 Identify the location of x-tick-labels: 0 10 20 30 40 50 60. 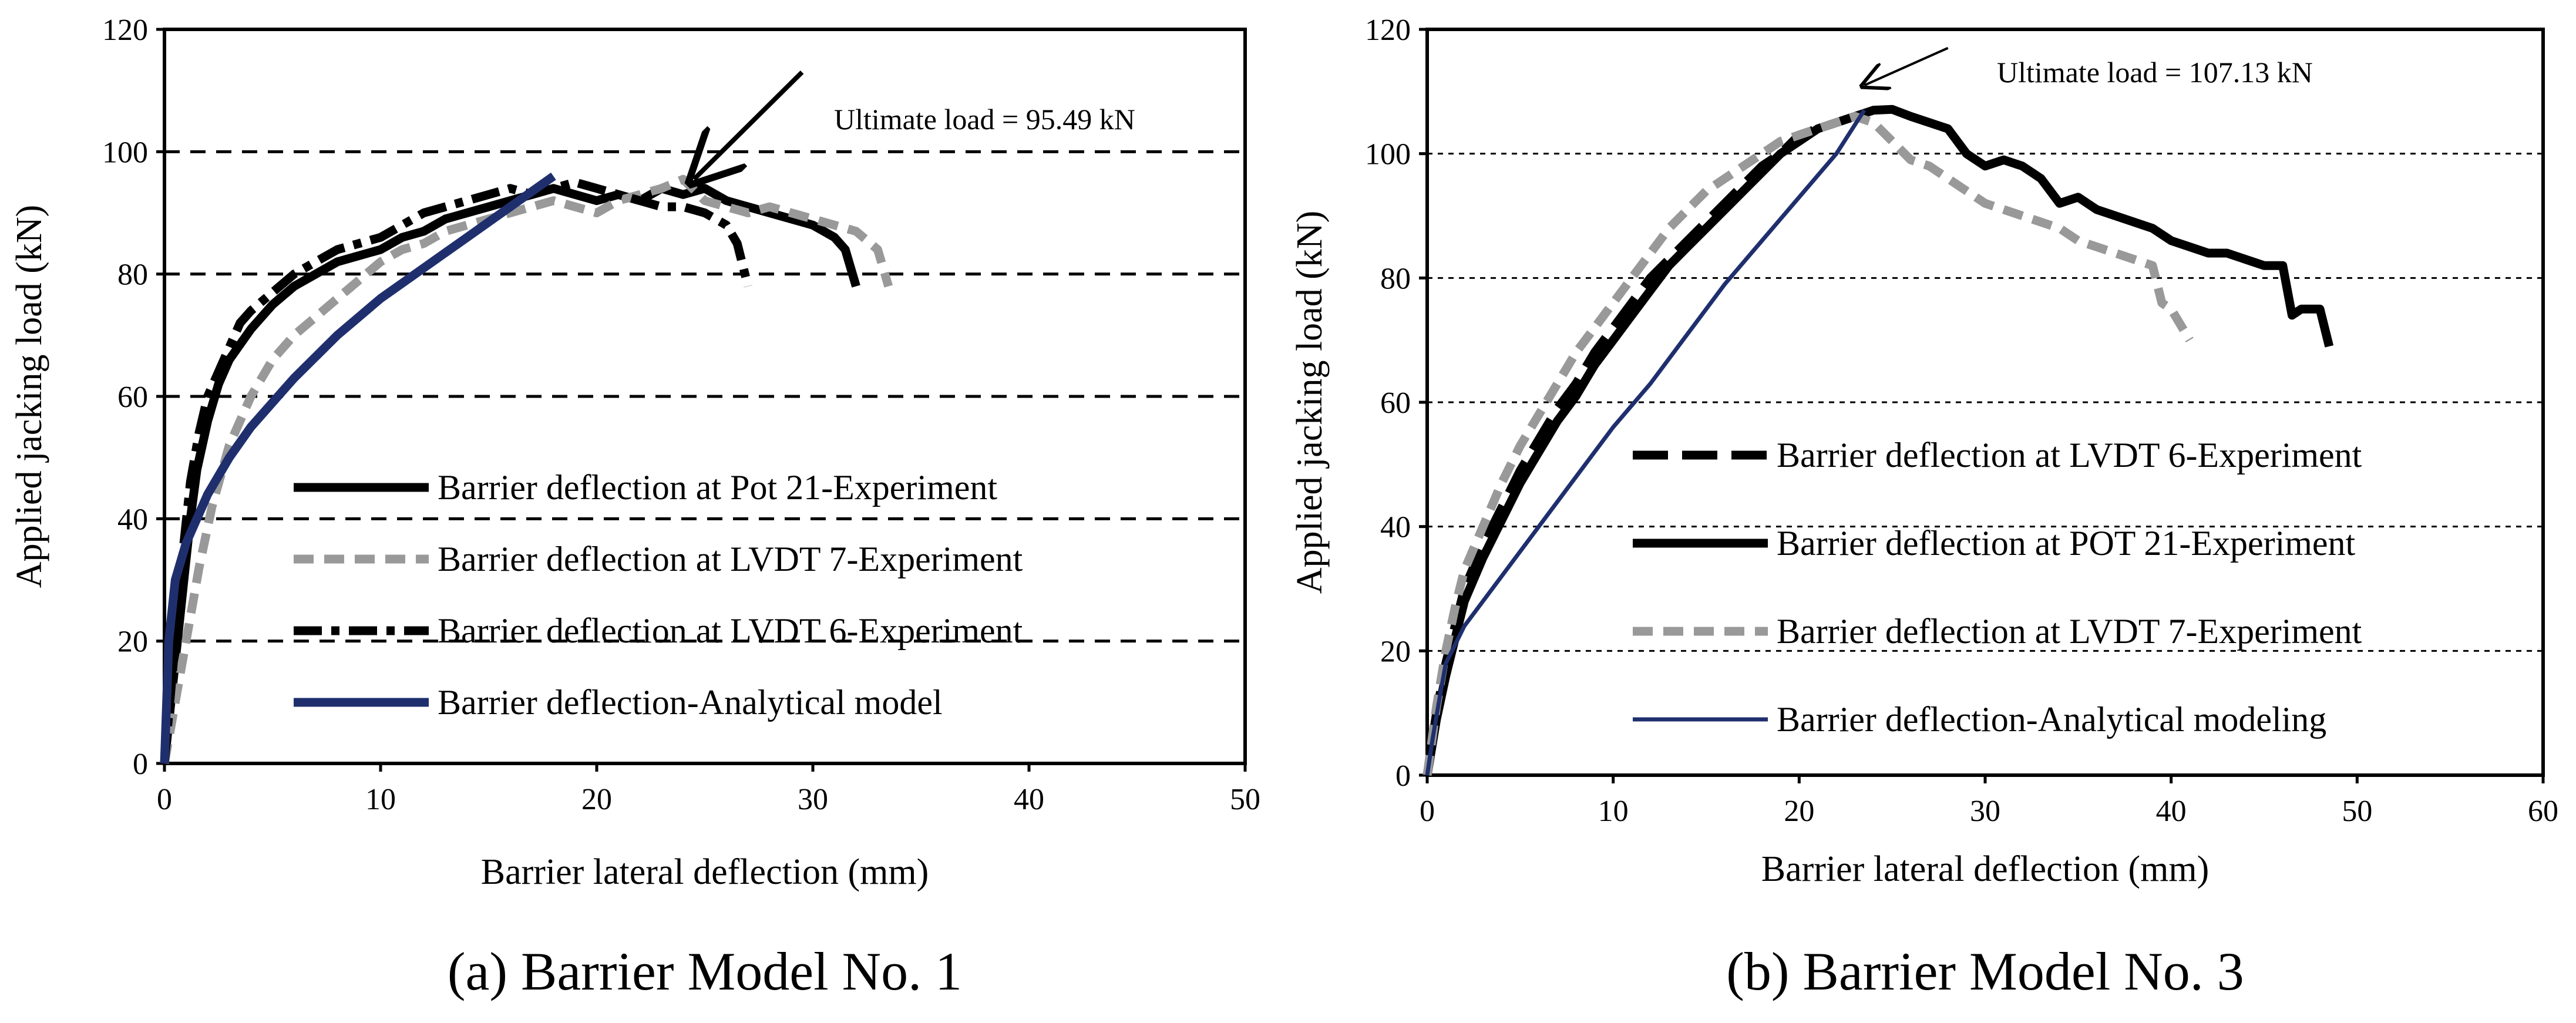
(1989, 801).